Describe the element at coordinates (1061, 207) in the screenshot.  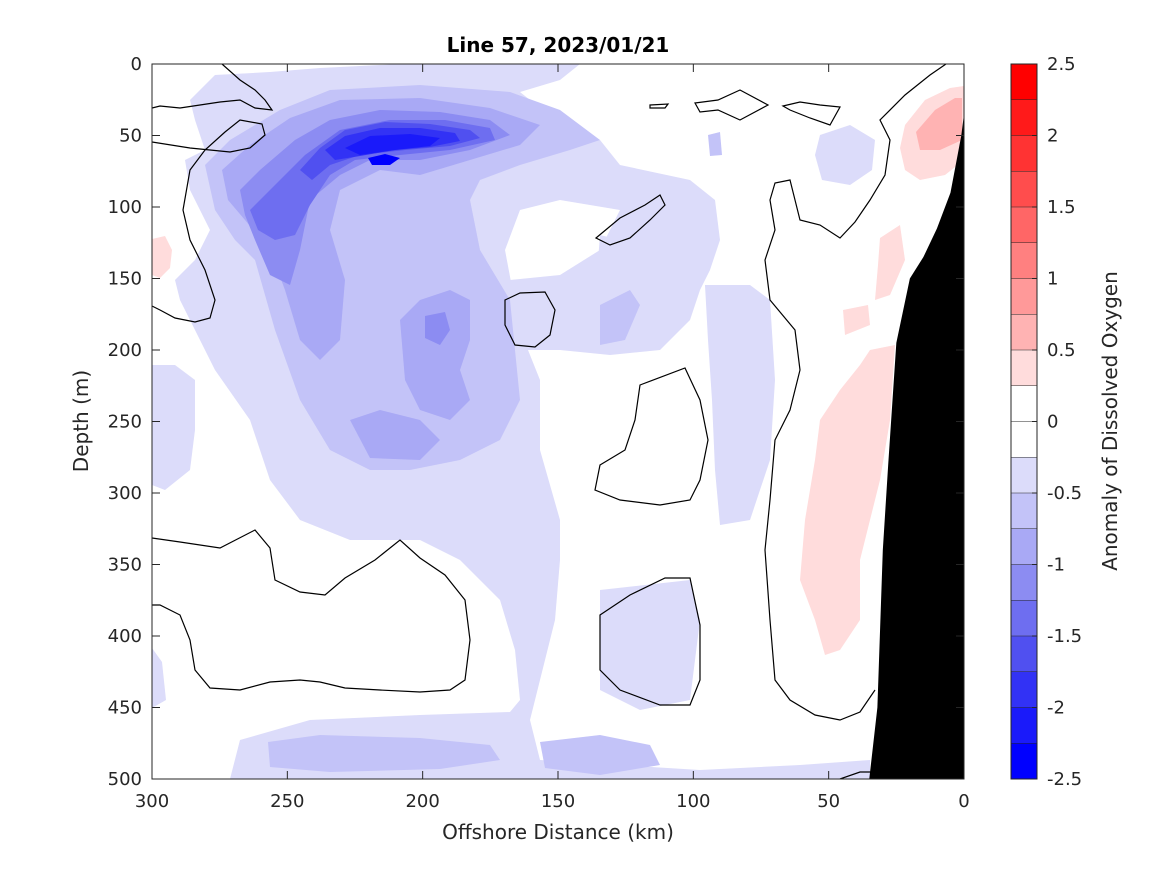
I see `colorbar-tick-label: 1.5` at that location.